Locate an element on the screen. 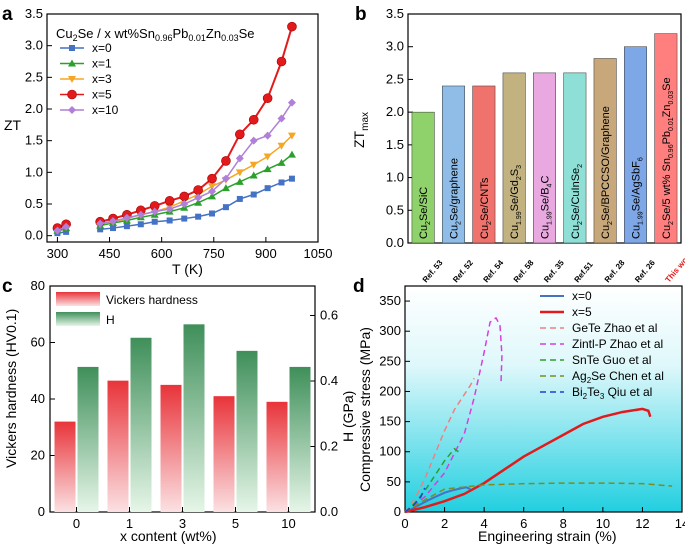 The image size is (685, 547). legend-label: SnTe Guo et al is located at coordinates (611, 360).